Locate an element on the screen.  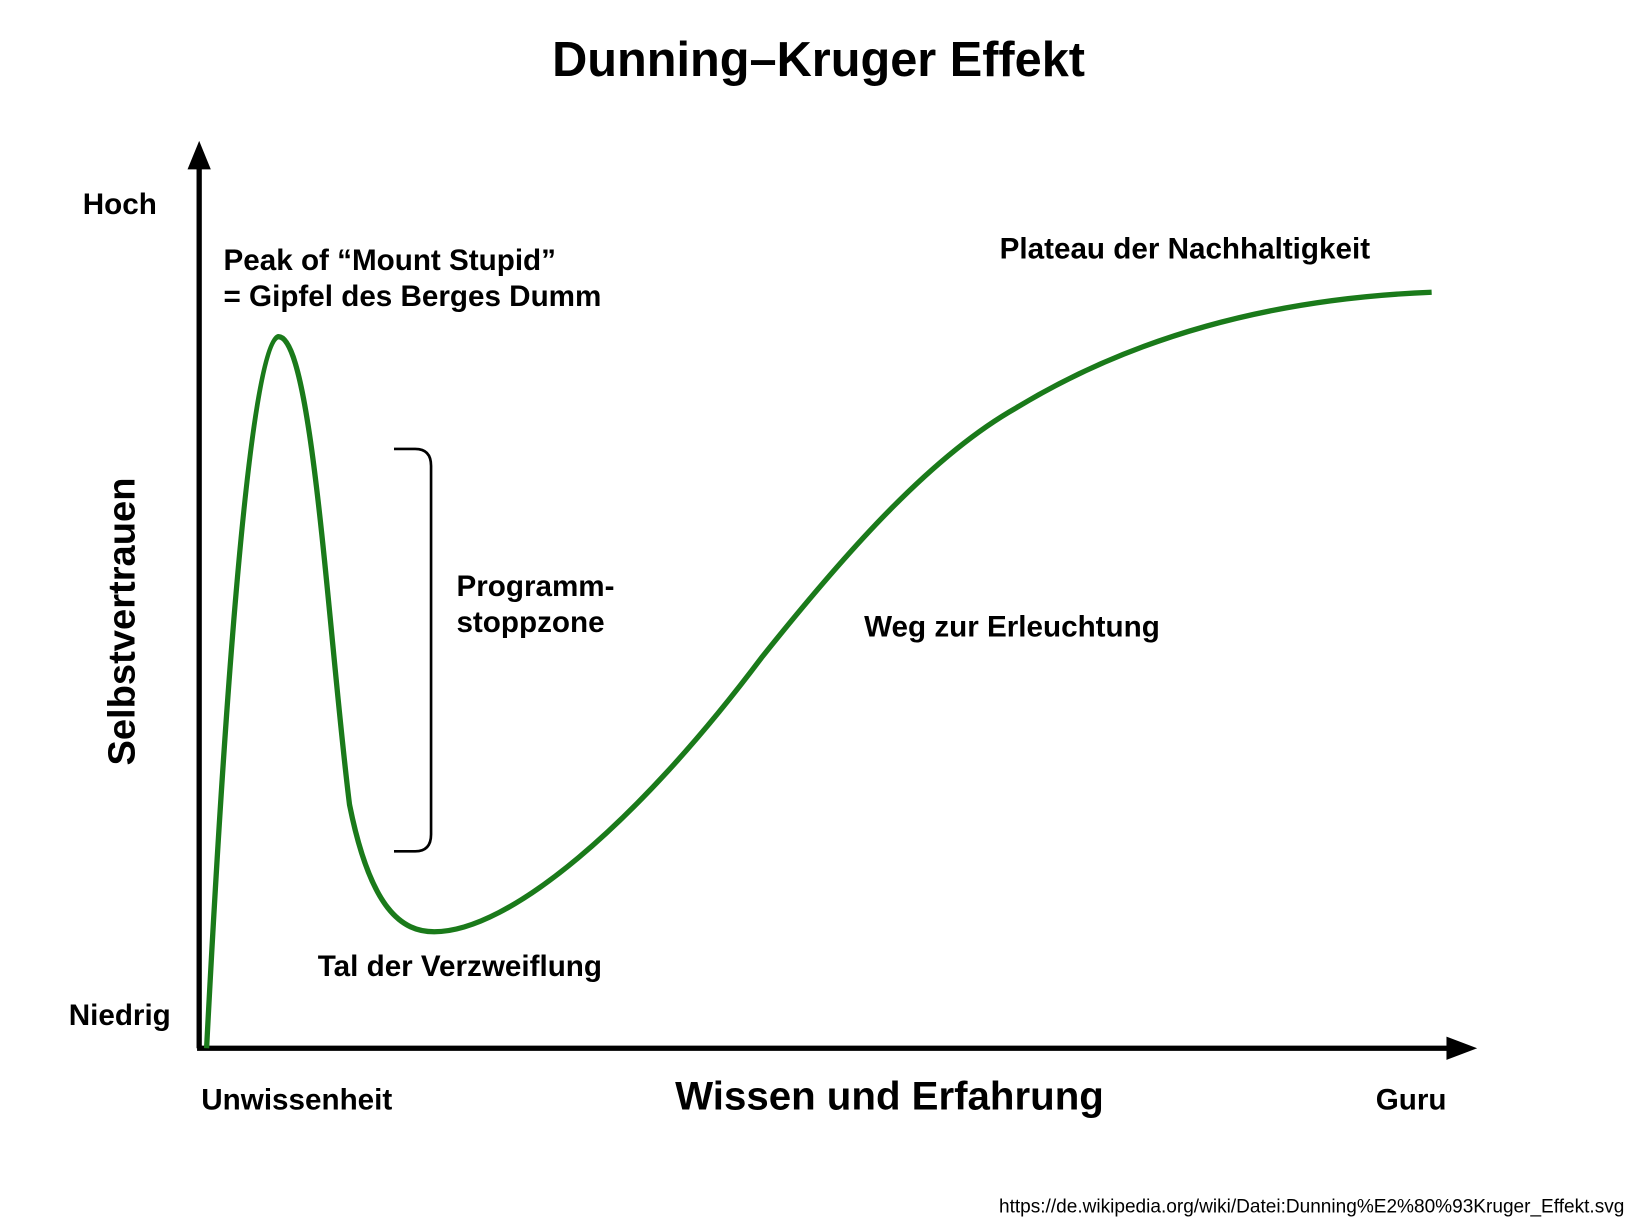
x-high-label: Guru is located at coordinates (1411, 1100).